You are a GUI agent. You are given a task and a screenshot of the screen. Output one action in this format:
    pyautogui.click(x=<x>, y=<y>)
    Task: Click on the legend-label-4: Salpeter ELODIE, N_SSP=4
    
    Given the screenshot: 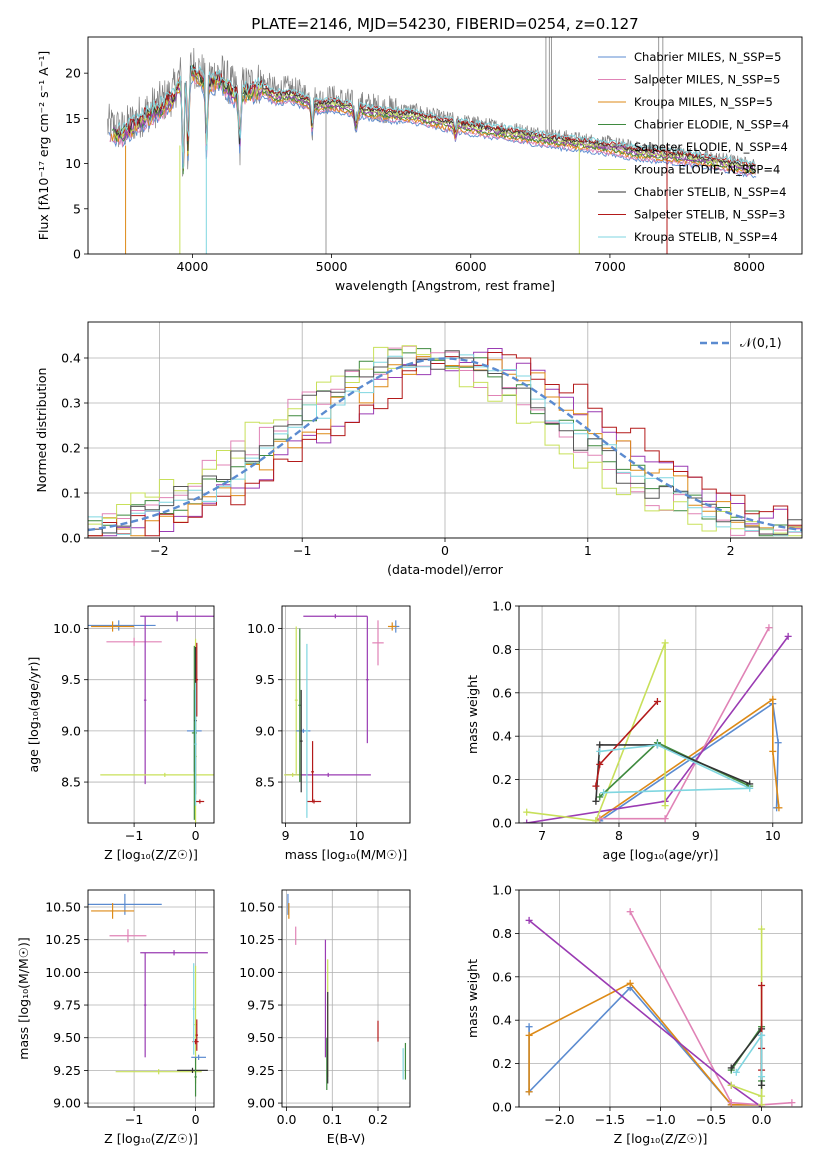 What is the action you would take?
    pyautogui.click(x=711, y=147)
    